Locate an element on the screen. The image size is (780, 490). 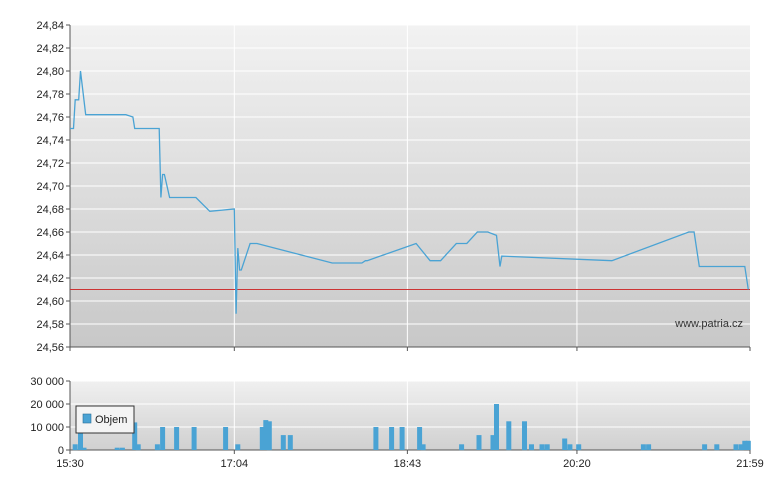
volume-bars is located at coordinates (411, 427).